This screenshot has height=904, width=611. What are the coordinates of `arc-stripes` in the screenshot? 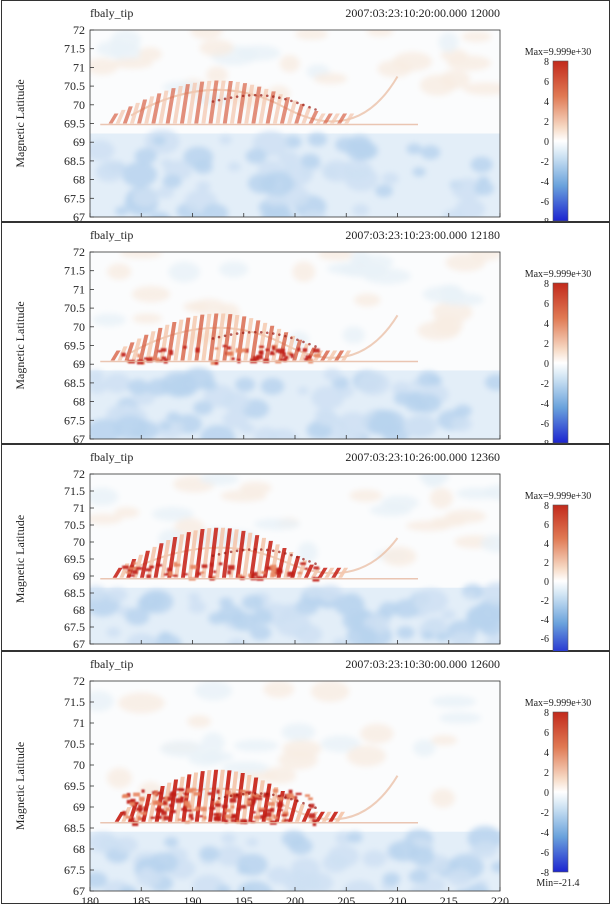 It's located at (231, 102).